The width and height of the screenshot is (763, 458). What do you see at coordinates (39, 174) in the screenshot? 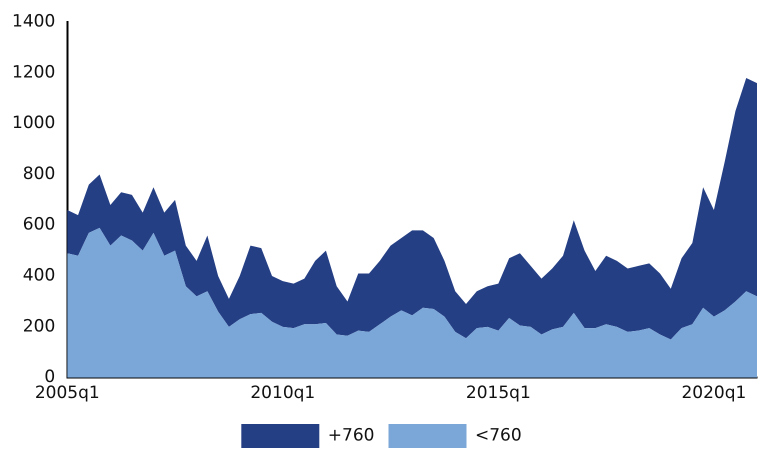
I see `y-tick-label: 800` at bounding box center [39, 174].